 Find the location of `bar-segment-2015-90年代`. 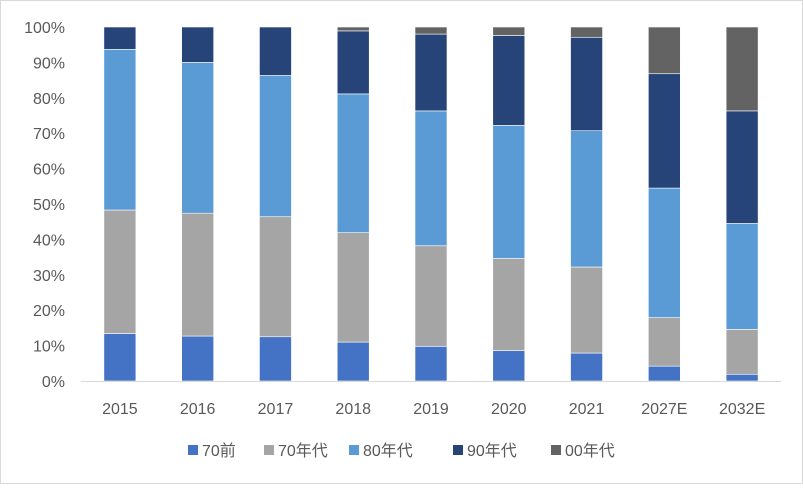

bar-segment-2015-90年代 is located at coordinates (120, 38).